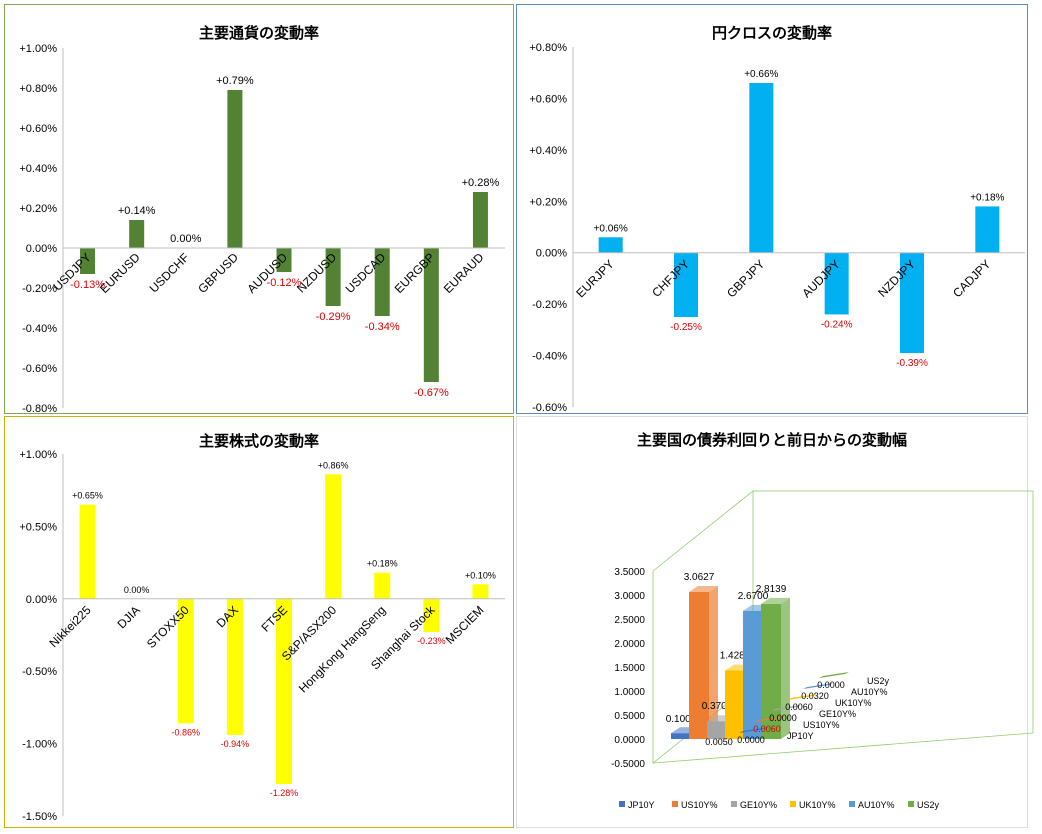 This screenshot has height=834, width=1042. I want to click on x-tick-label: CADJPY, so click(971, 278).